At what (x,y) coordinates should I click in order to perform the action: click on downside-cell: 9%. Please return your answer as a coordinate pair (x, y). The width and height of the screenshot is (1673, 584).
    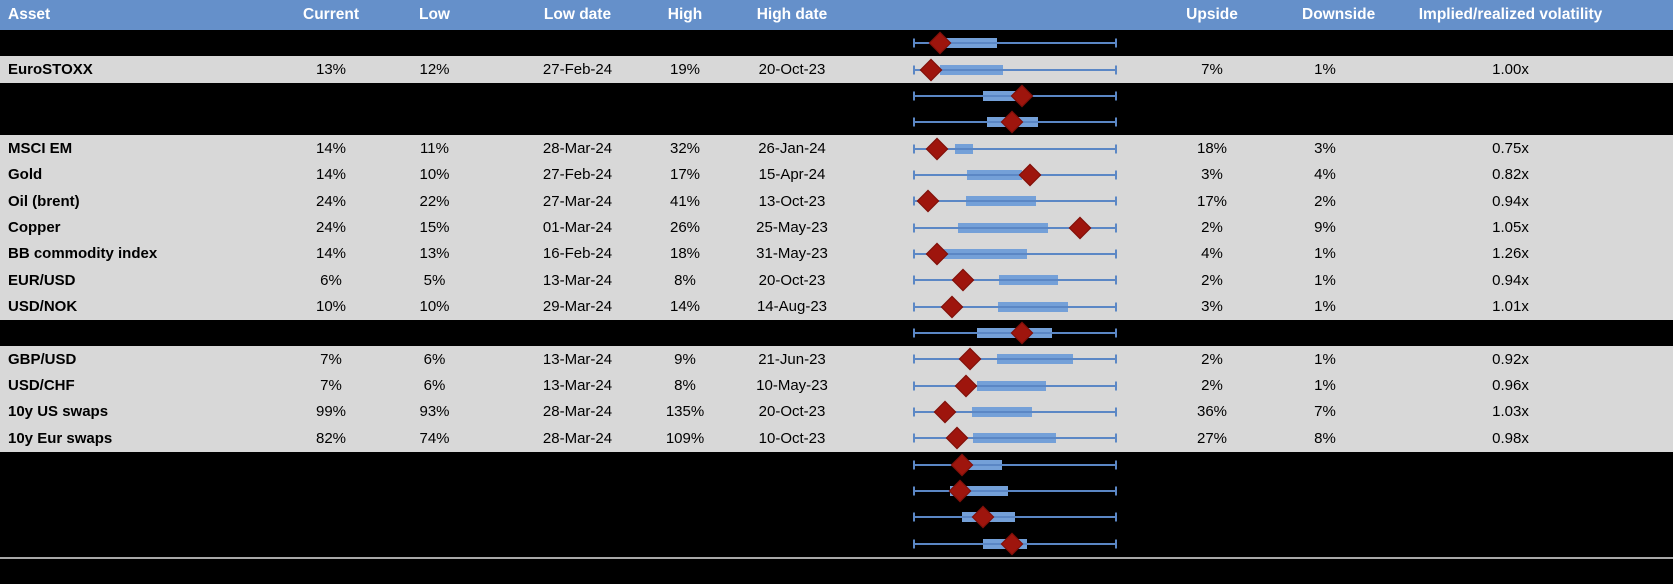
    Looking at the image, I should click on (1325, 228).